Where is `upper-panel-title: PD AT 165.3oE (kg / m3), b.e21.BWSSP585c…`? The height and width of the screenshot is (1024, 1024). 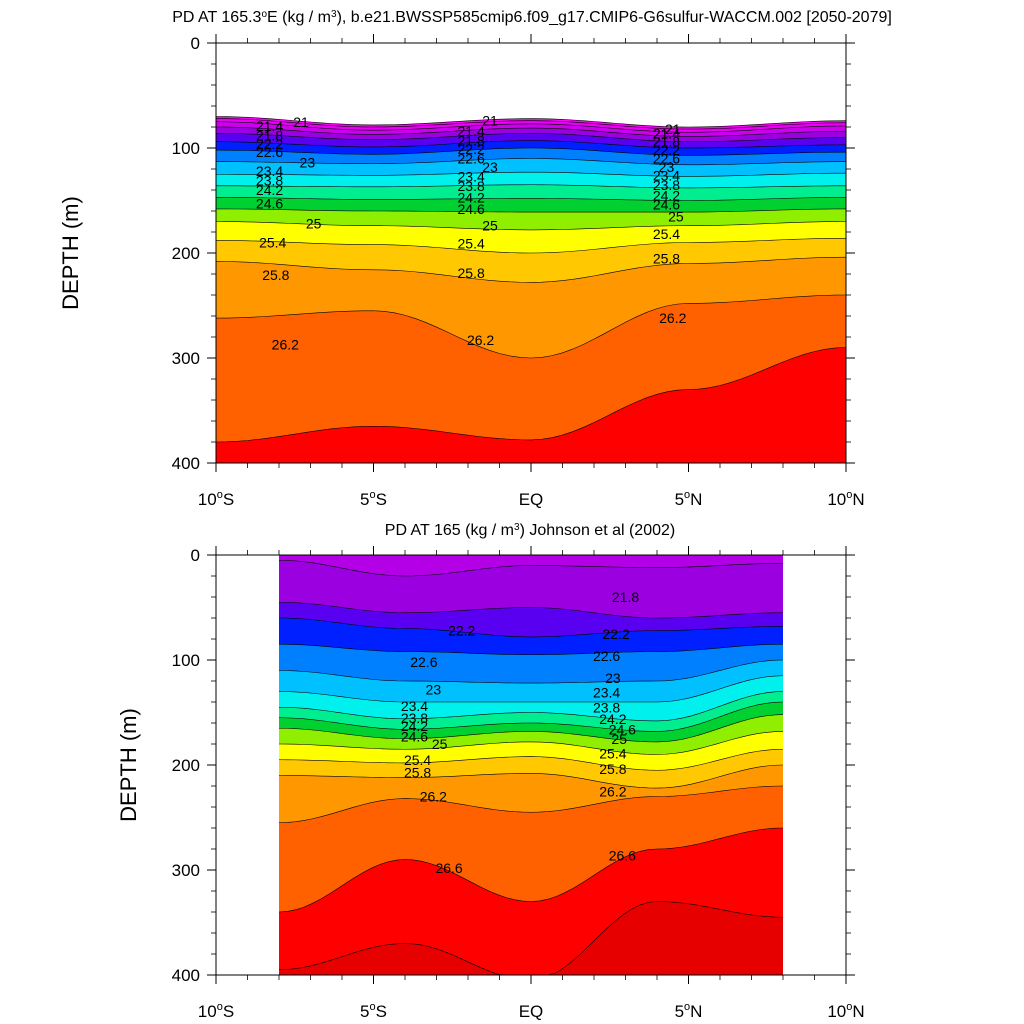 upper-panel-title: PD AT 165.3oE (kg / m3), b.e21.BWSSP585c… is located at coordinates (532, 18).